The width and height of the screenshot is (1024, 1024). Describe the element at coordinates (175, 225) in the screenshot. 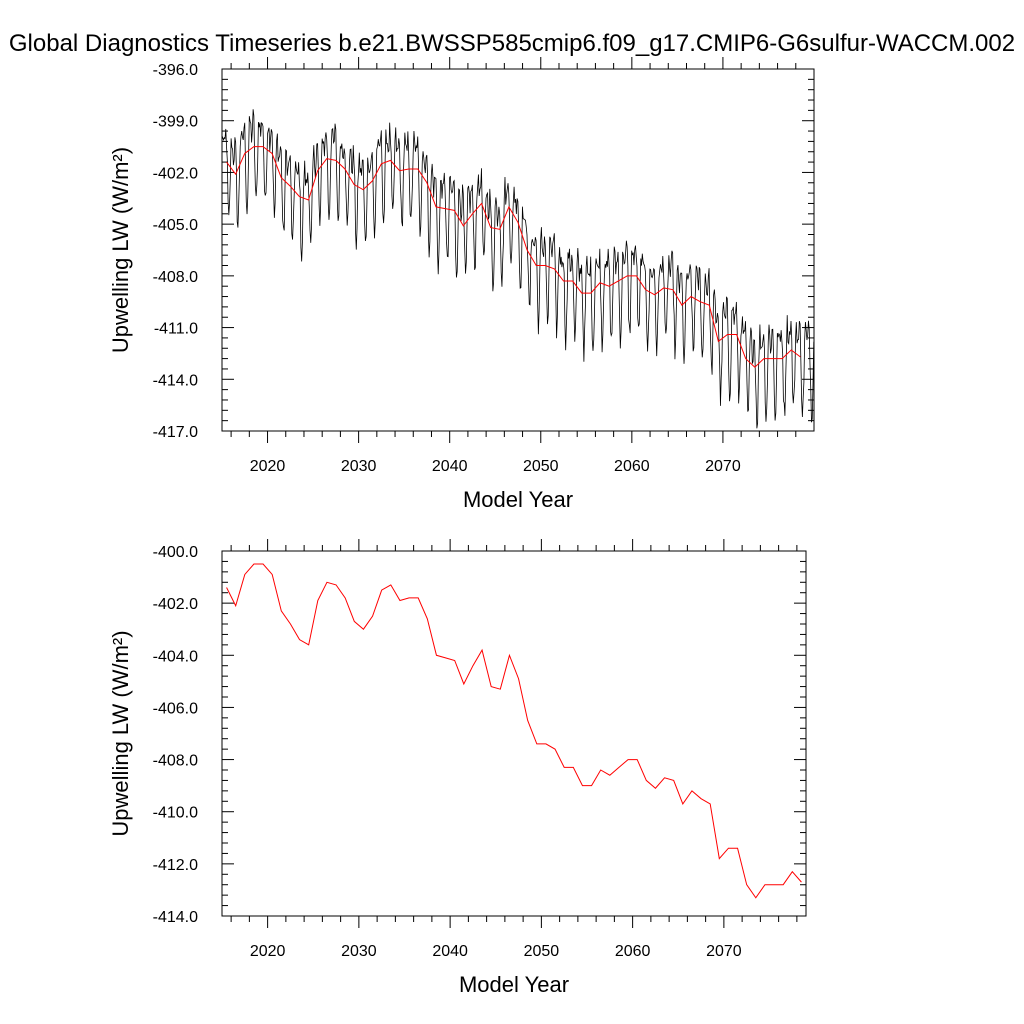

I see `y-tick-label: -405.0` at that location.